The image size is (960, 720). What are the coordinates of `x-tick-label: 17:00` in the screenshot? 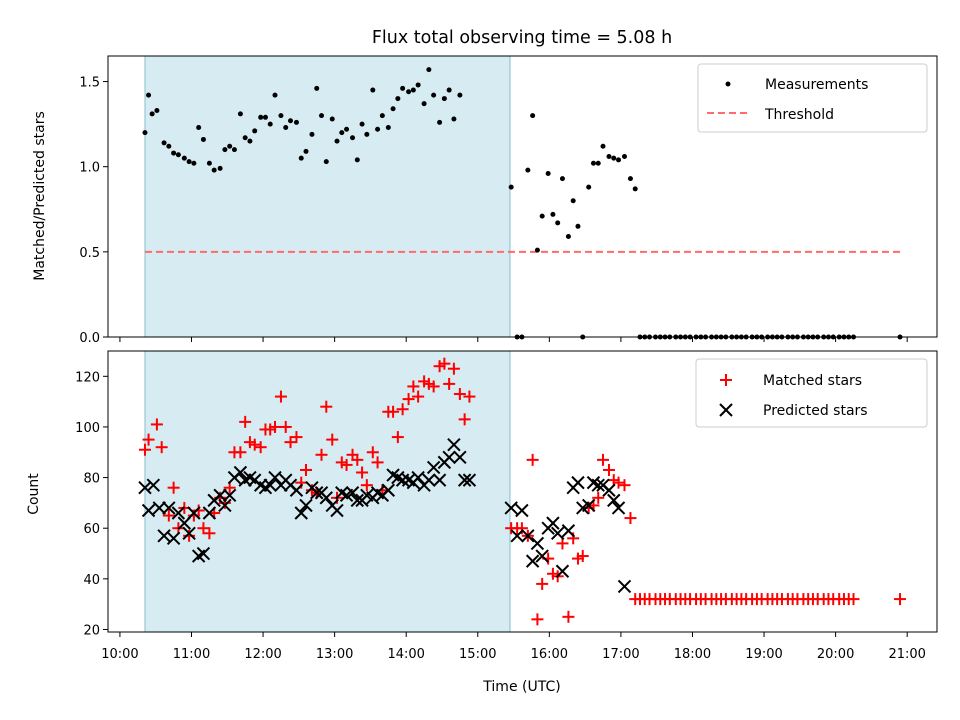 It's located at (620, 654).